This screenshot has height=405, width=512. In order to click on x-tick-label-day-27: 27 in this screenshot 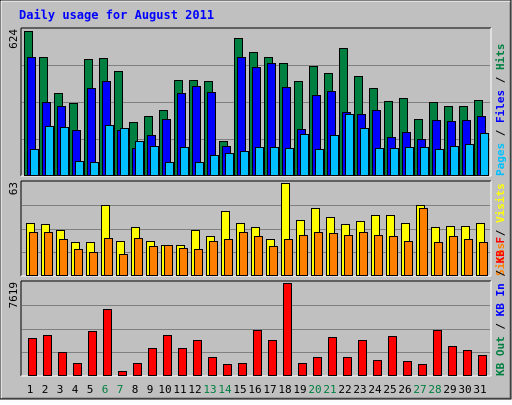, I will do `click(419, 389)`.